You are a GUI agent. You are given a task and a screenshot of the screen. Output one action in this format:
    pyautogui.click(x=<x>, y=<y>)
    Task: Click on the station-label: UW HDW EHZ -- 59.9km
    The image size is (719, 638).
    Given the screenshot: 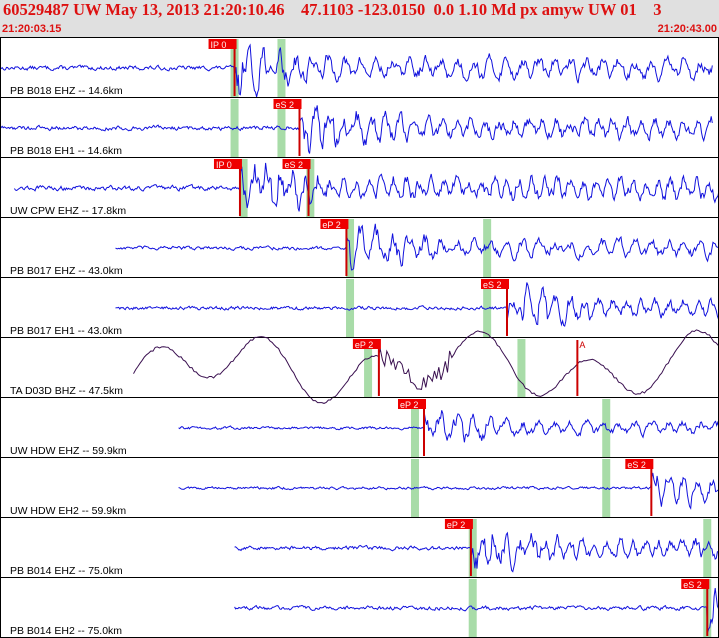 What is the action you would take?
    pyautogui.click(x=68, y=451)
    